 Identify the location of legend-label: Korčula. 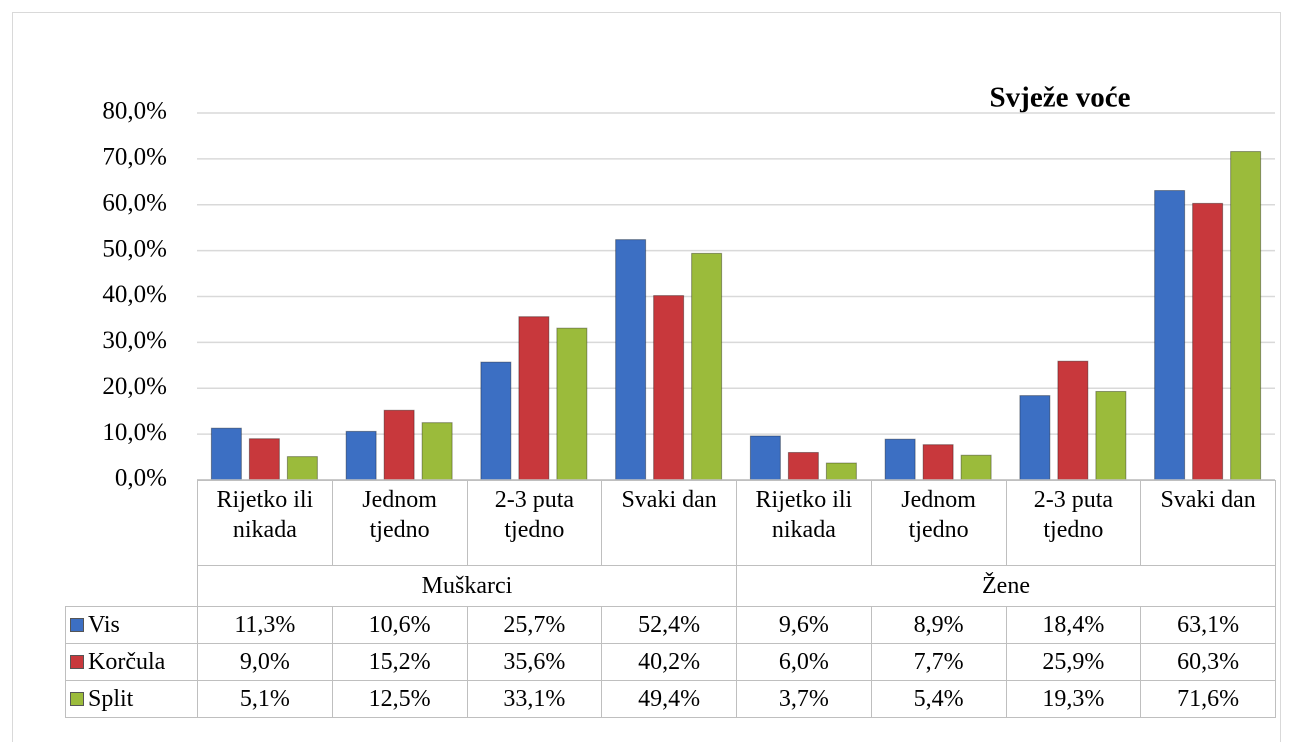
(127, 662).